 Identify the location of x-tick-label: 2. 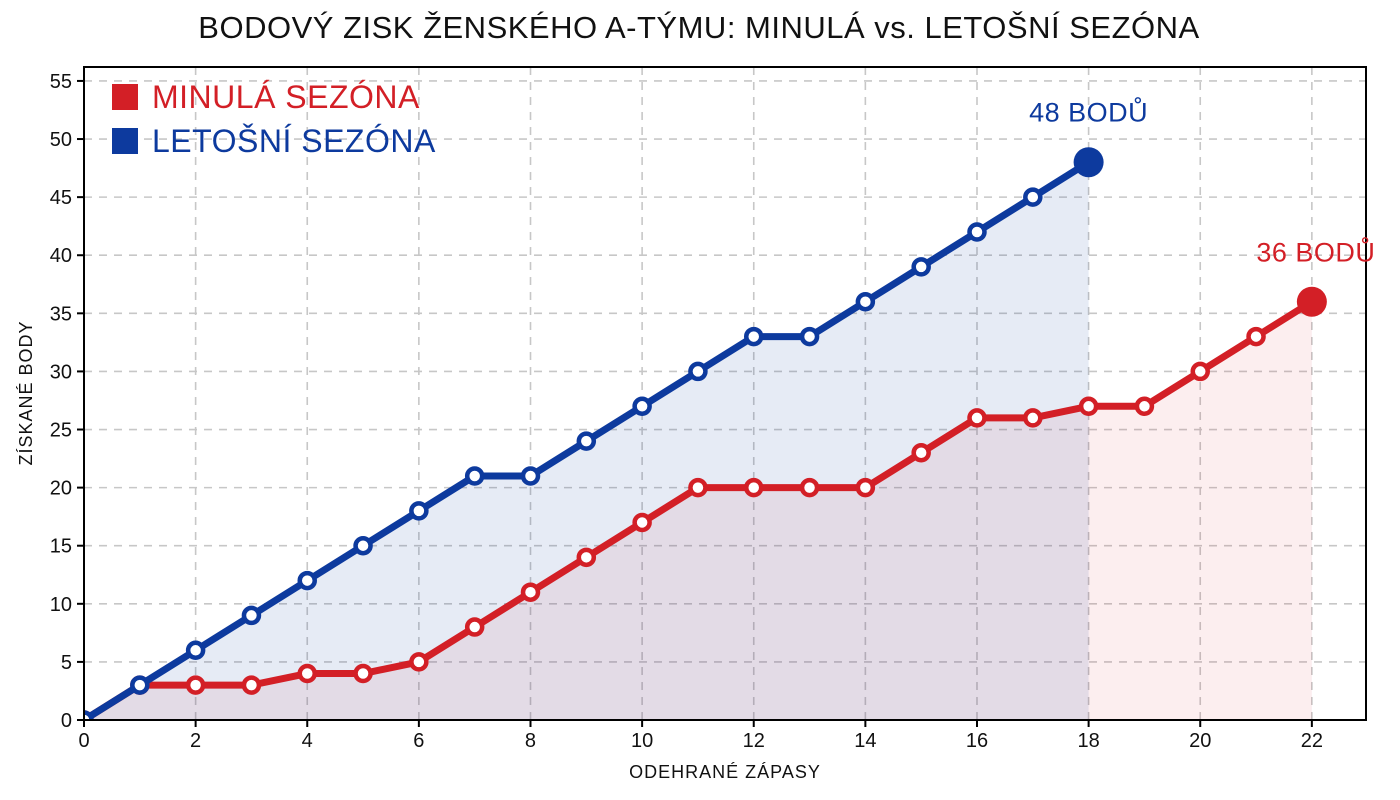
(195, 741).